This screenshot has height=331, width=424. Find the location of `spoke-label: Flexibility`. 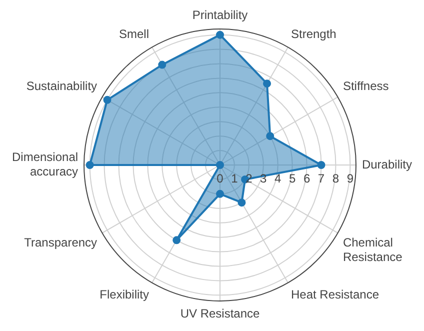

spoke-label: Flexibility is located at coordinates (125, 294).